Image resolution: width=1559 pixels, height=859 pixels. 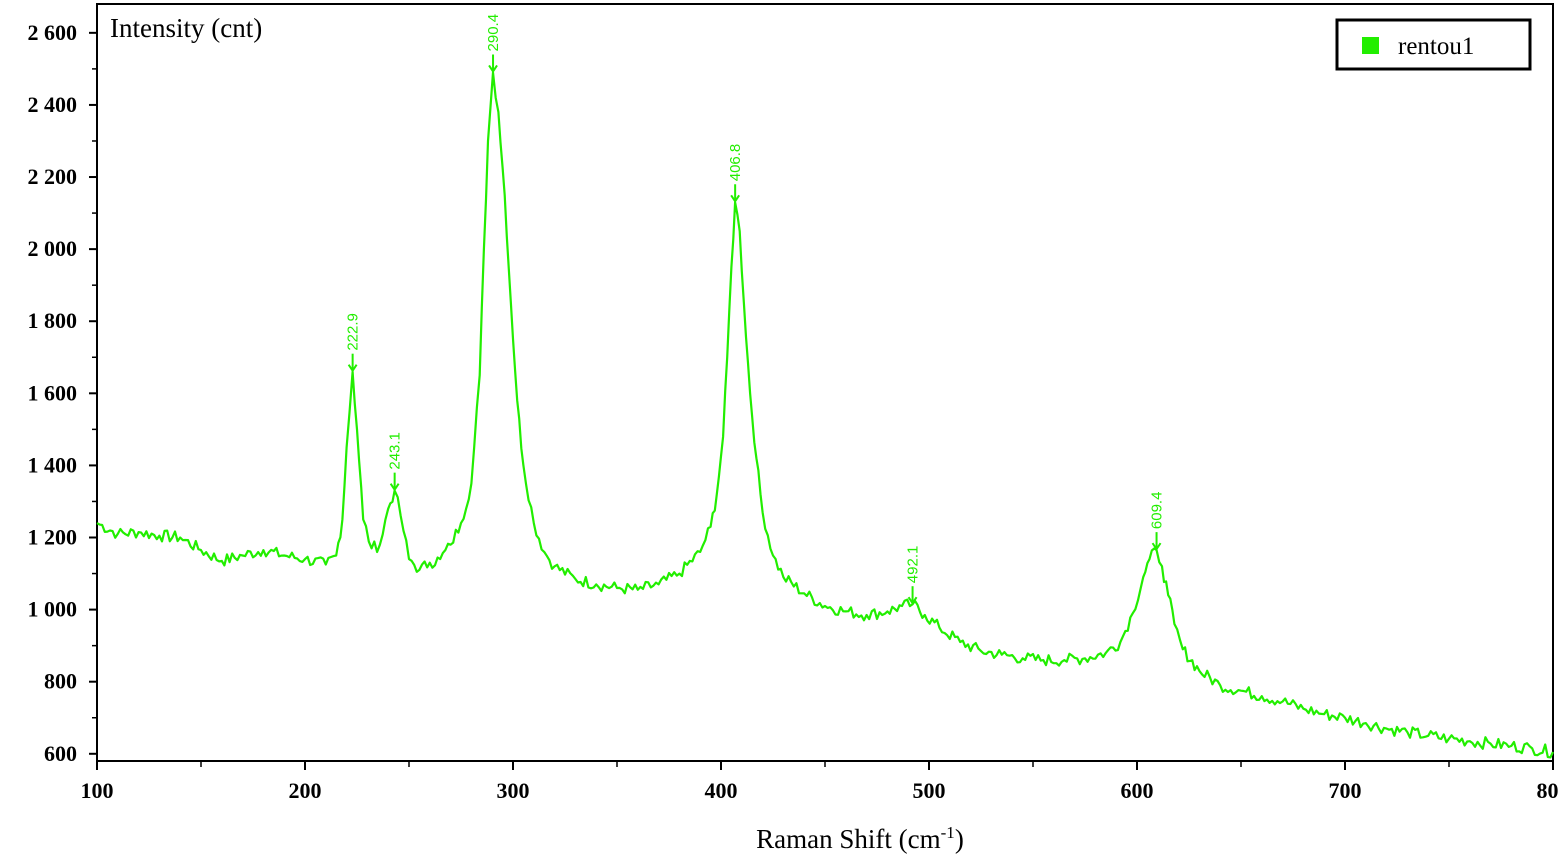 I want to click on peak-marker: 609.4, so click(x=1157, y=521).